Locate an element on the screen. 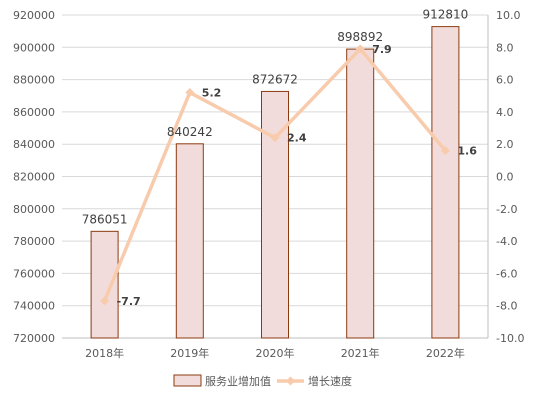  bar-value-label: 840242 is located at coordinates (190, 132).